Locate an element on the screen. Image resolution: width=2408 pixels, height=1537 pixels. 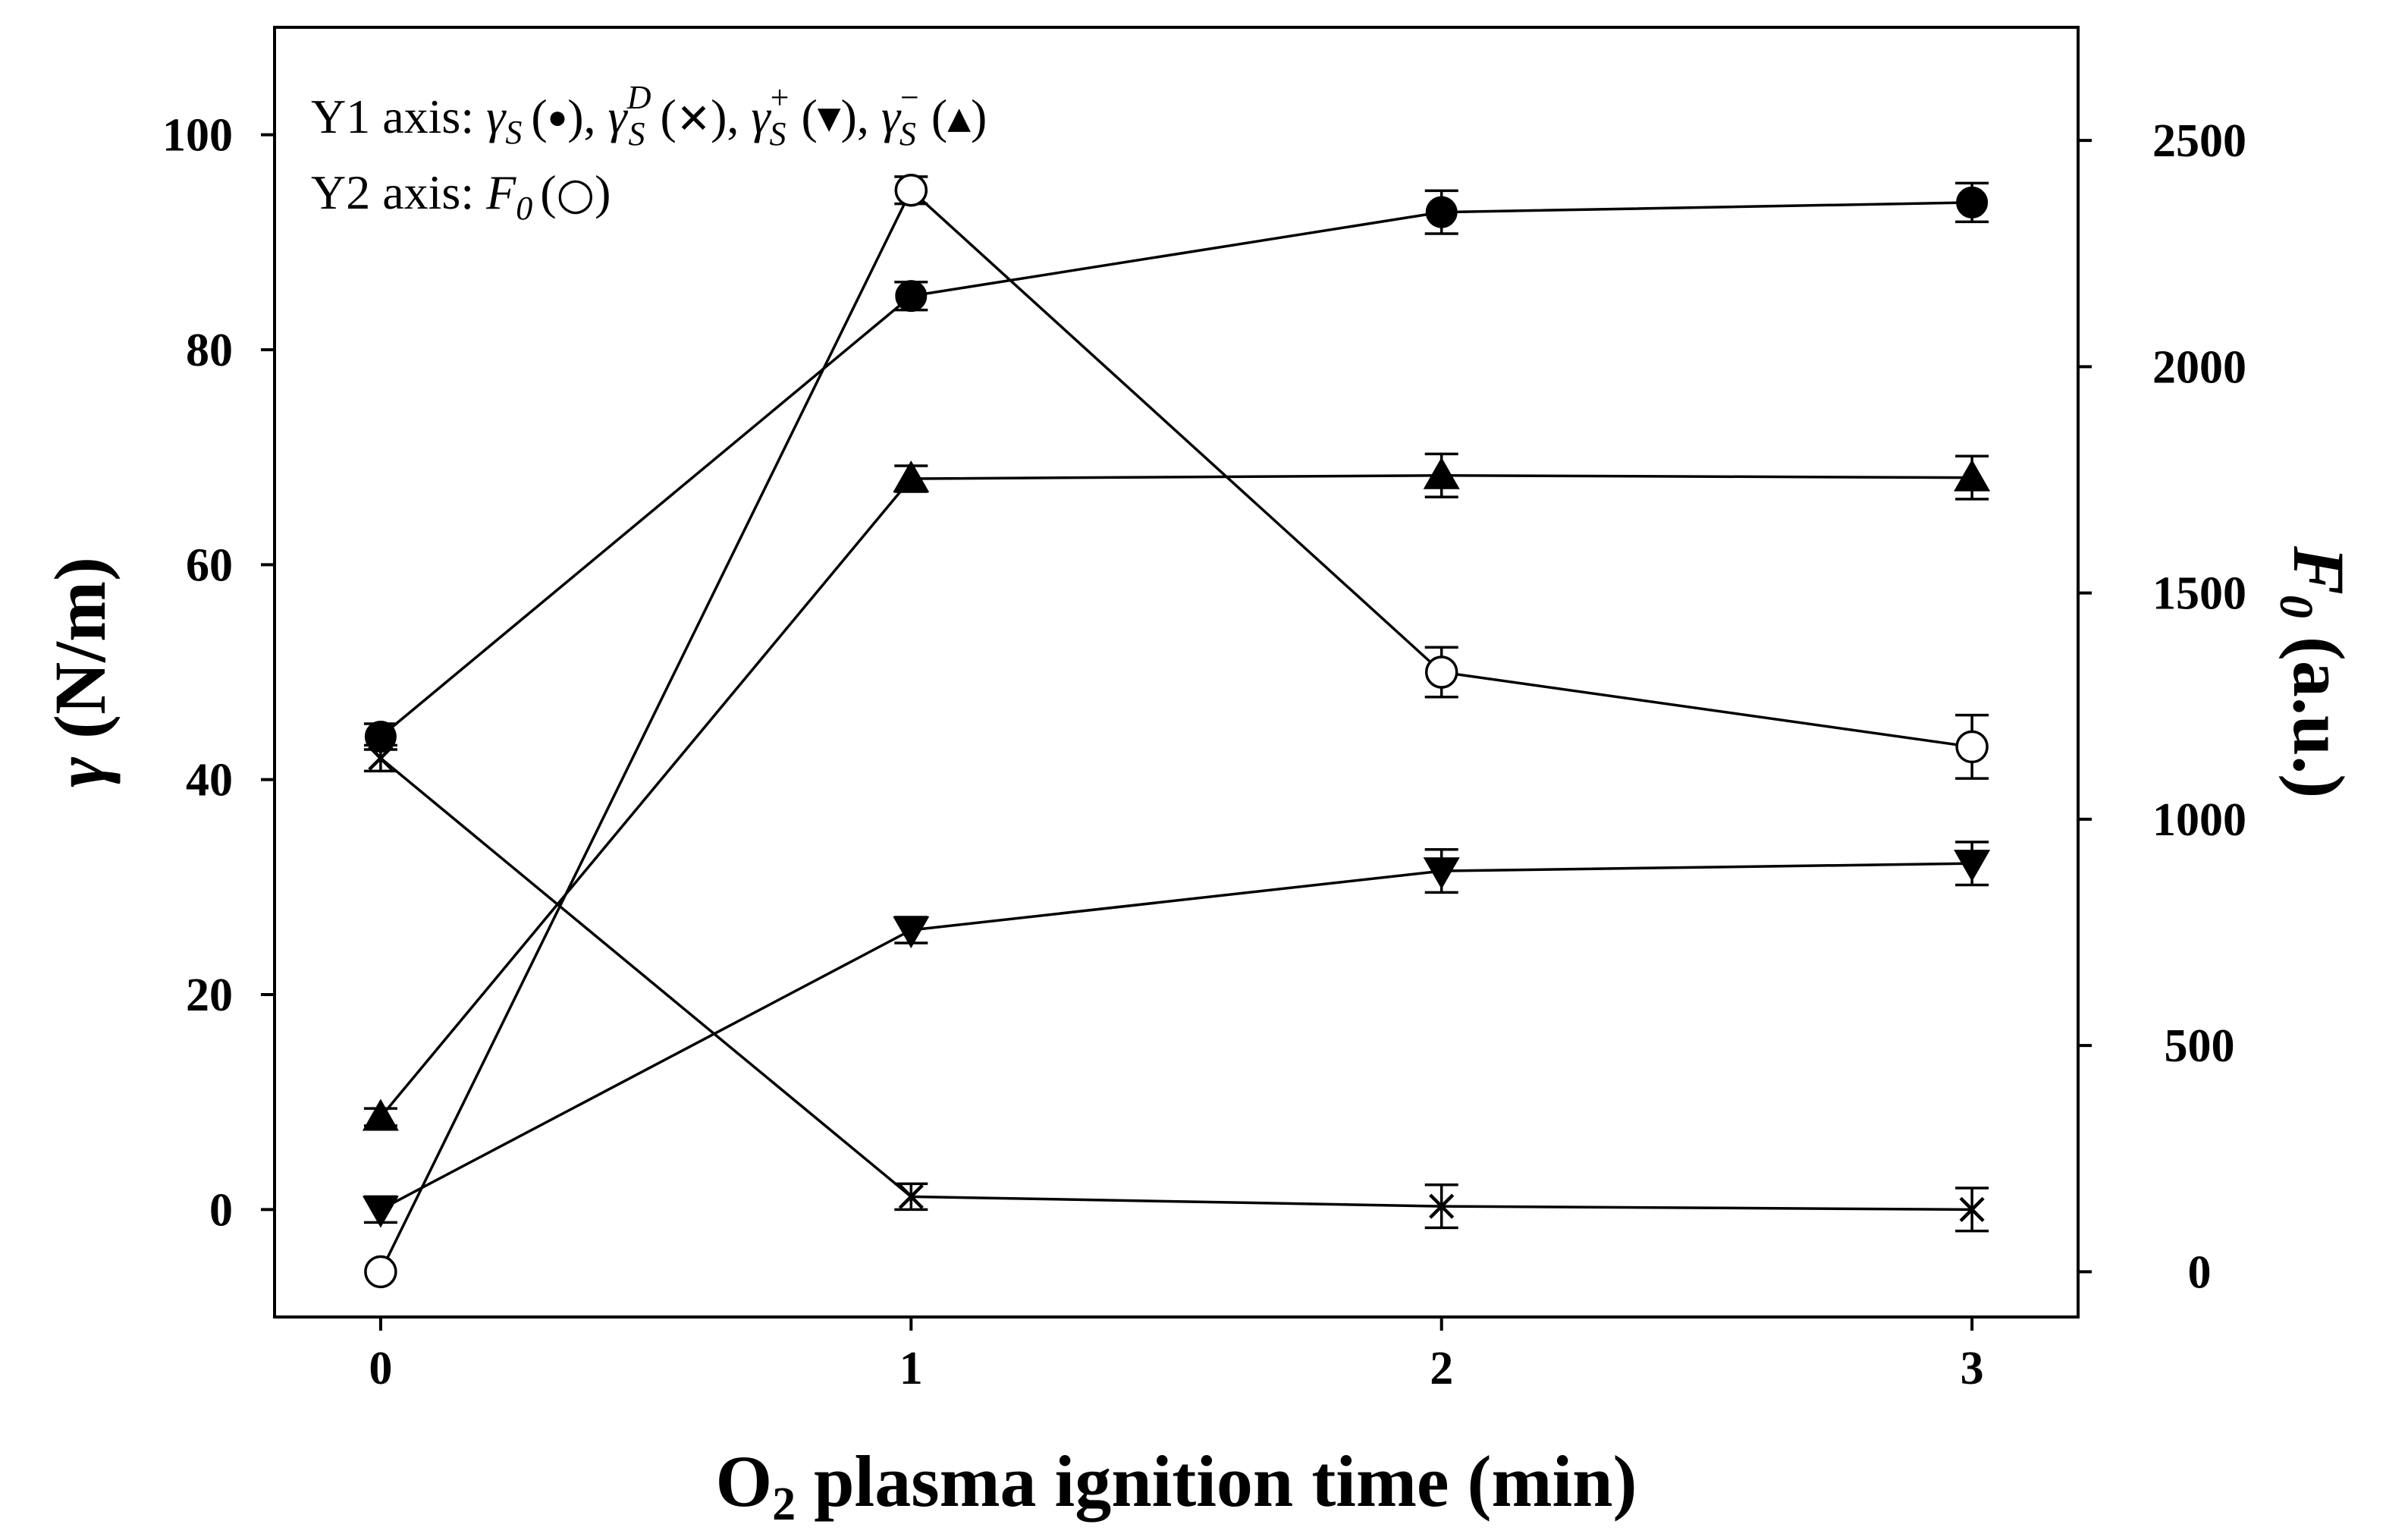
x-axis-title-main: O is located at coordinates (743, 1481).